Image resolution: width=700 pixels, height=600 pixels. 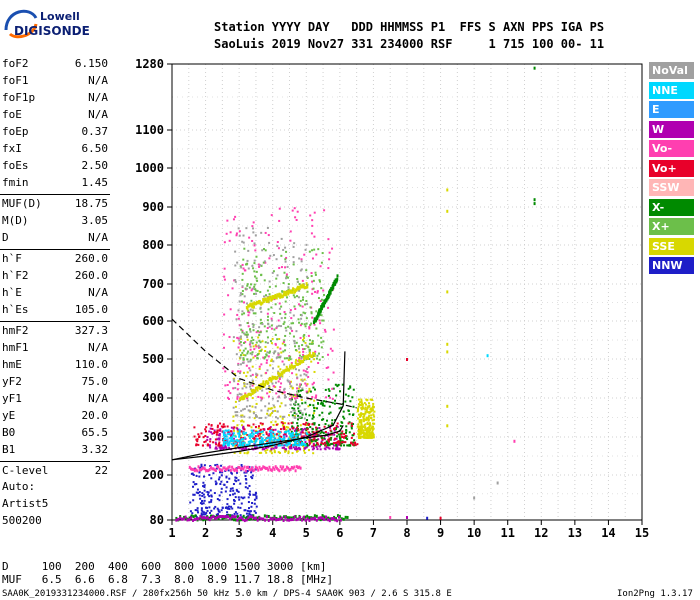 What do you see at coordinates (55, 417) in the screenshot?
I see `param-row: yE 20.0` at bounding box center [55, 417].